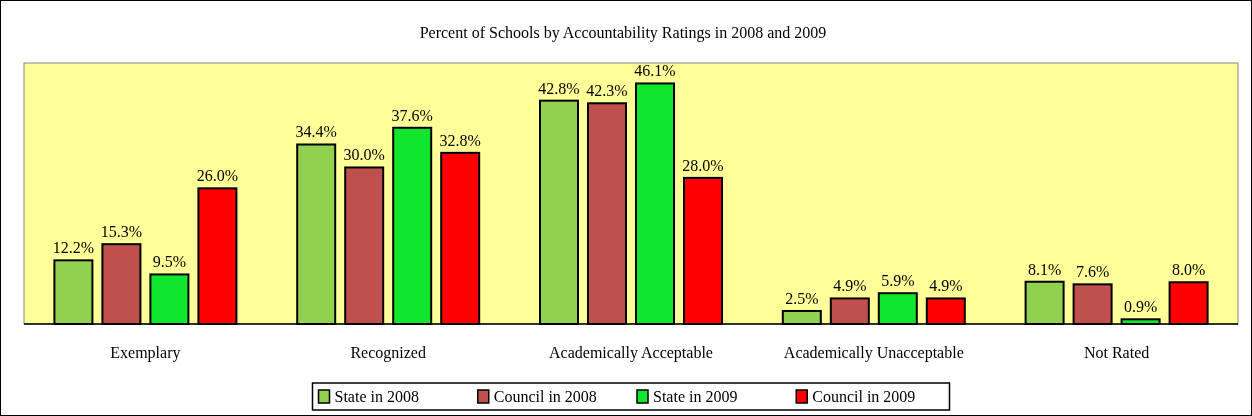 The height and width of the screenshot is (416, 1252). Describe the element at coordinates (1044, 269) in the screenshot. I see `data-label: 8.1%` at that location.